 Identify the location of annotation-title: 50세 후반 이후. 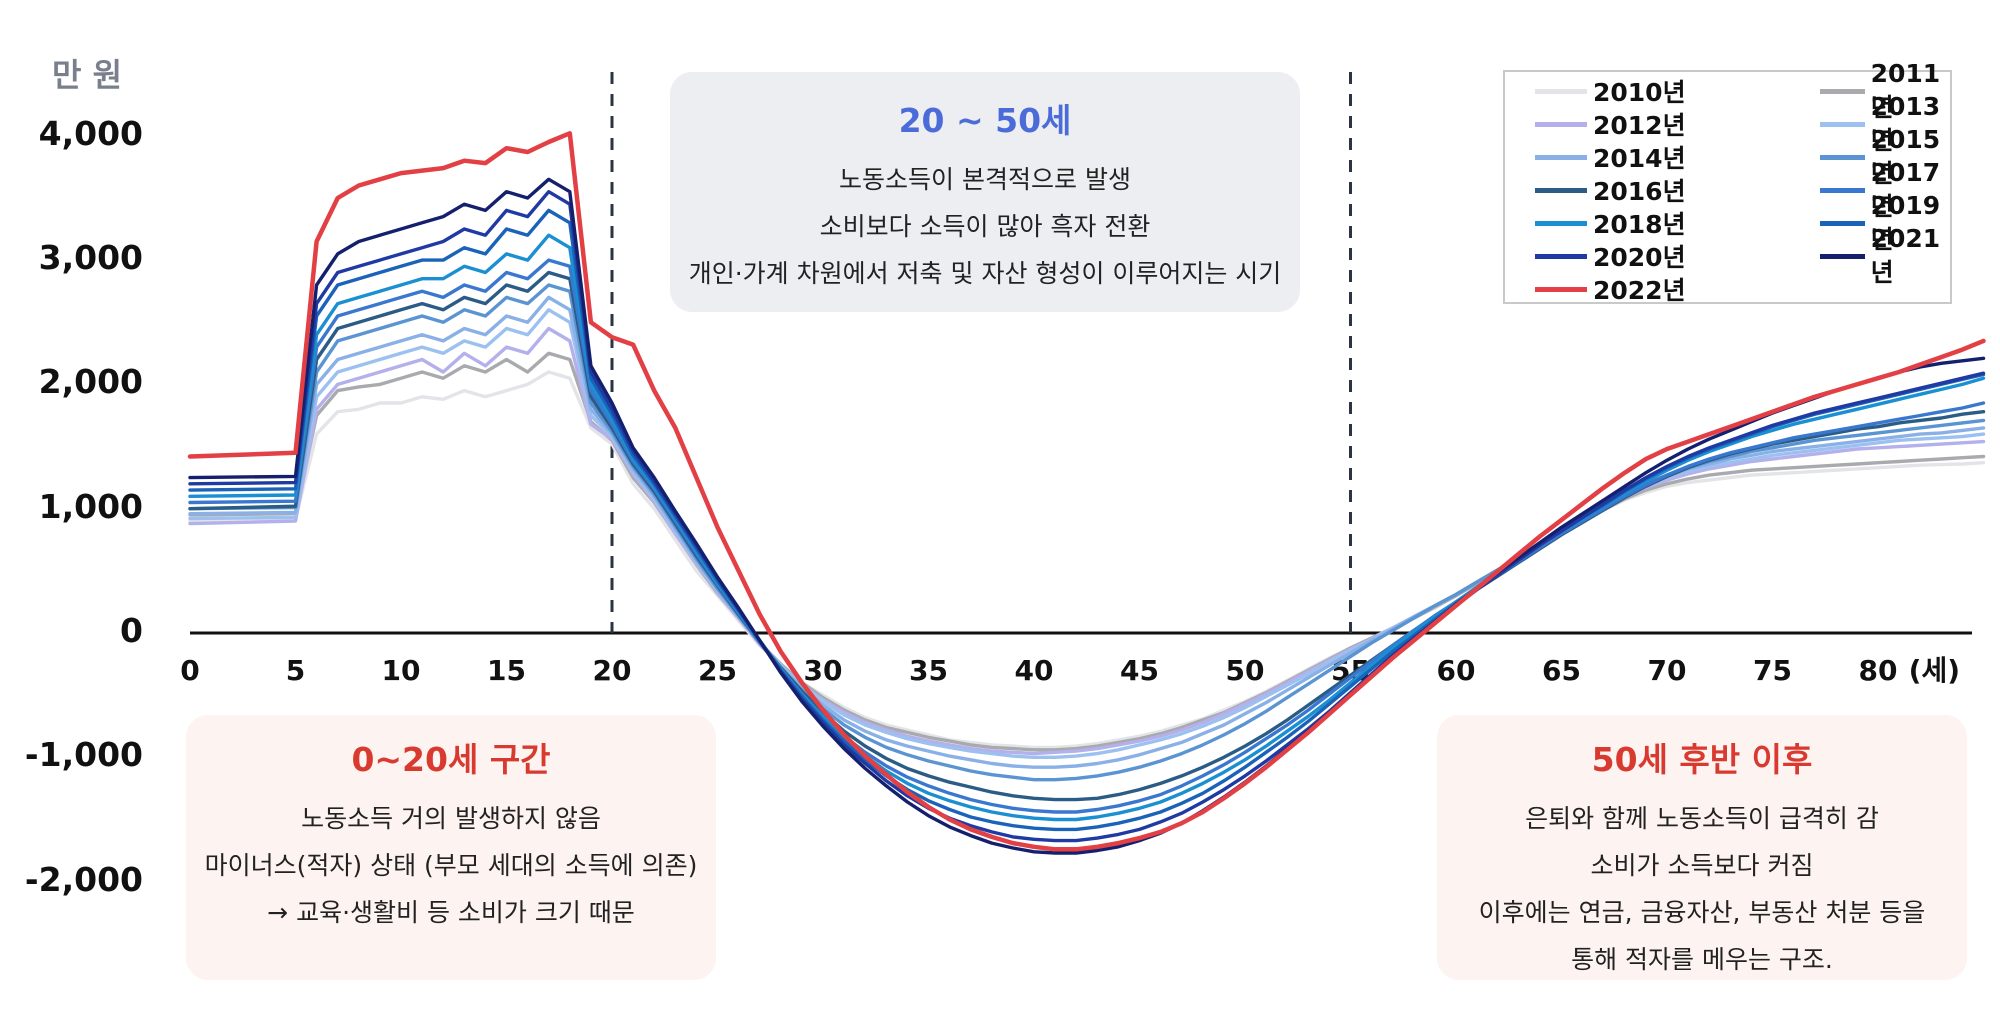
(1702, 759).